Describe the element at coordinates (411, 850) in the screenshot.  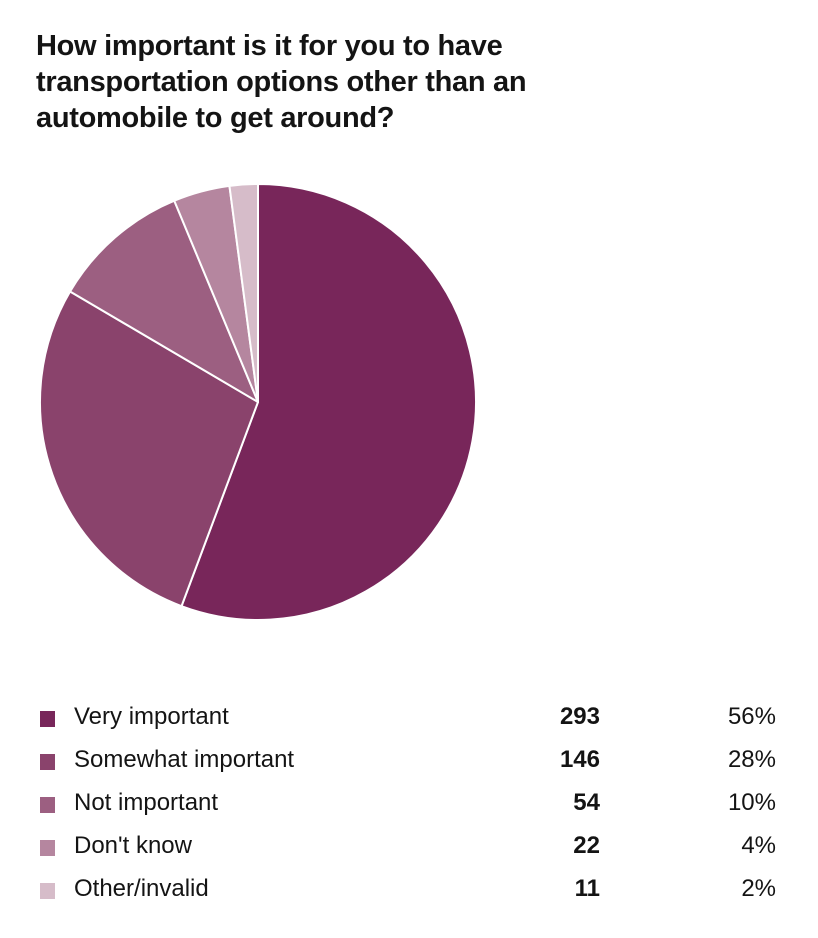
I see `legend-row-dont-know: Don't know 22 4%` at that location.